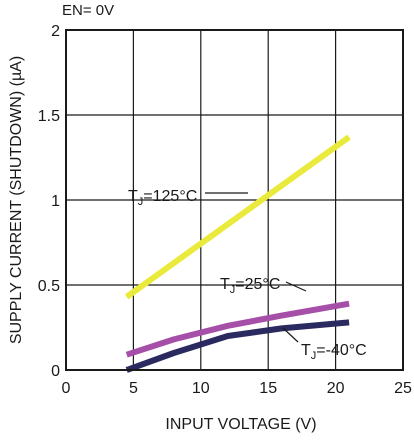  I want to click on y-tick-label: 1.5, so click(49, 116).